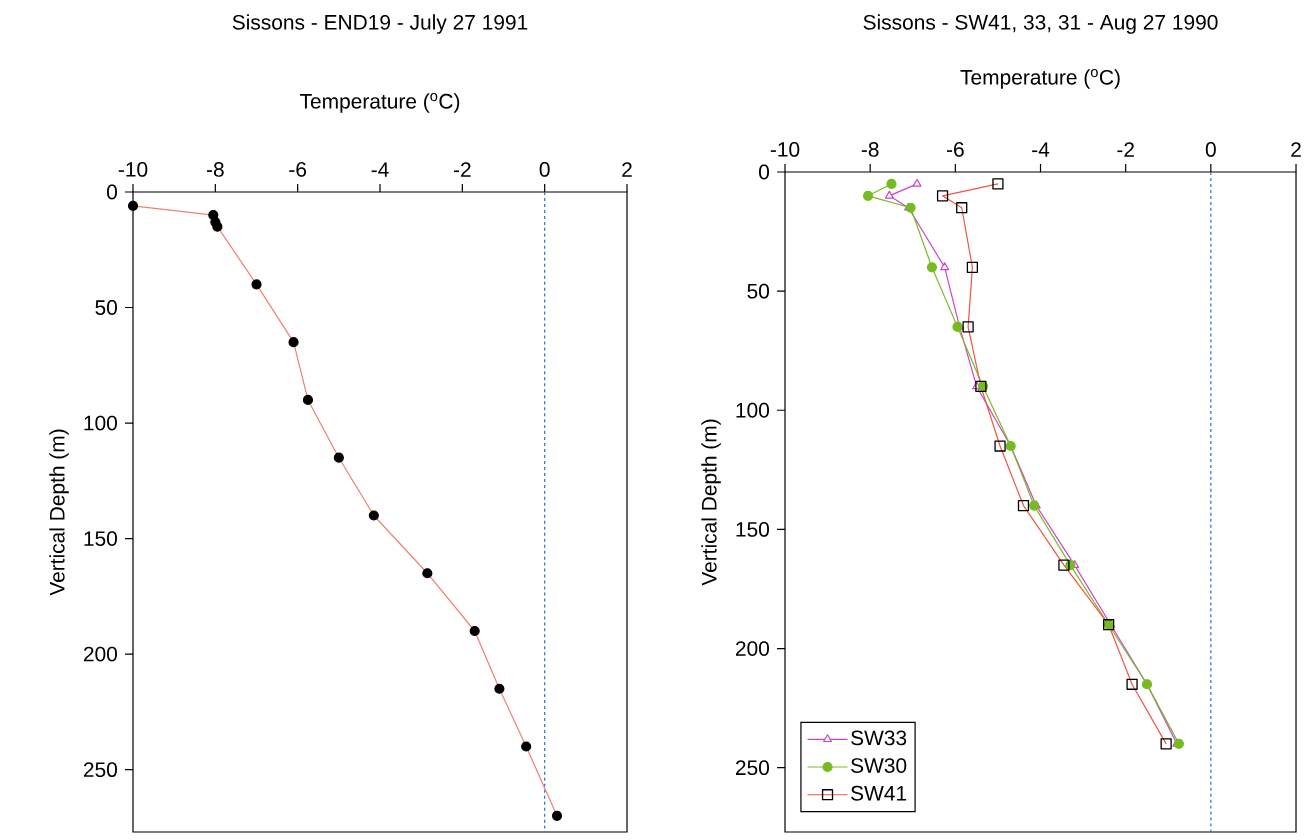  Describe the element at coordinates (1040, 24) in the screenshot. I see `chart-title: Sissons - SW41, 33, 31 - Aug 27 1990` at that location.